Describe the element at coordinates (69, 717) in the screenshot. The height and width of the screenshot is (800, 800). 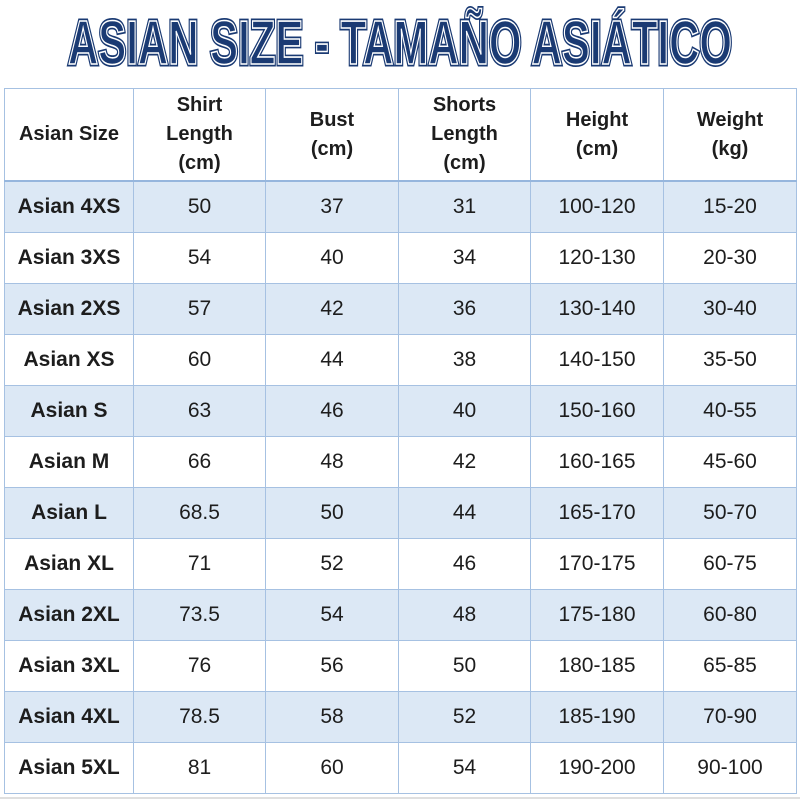
I see `size-cell: Asian 4XL` at that location.